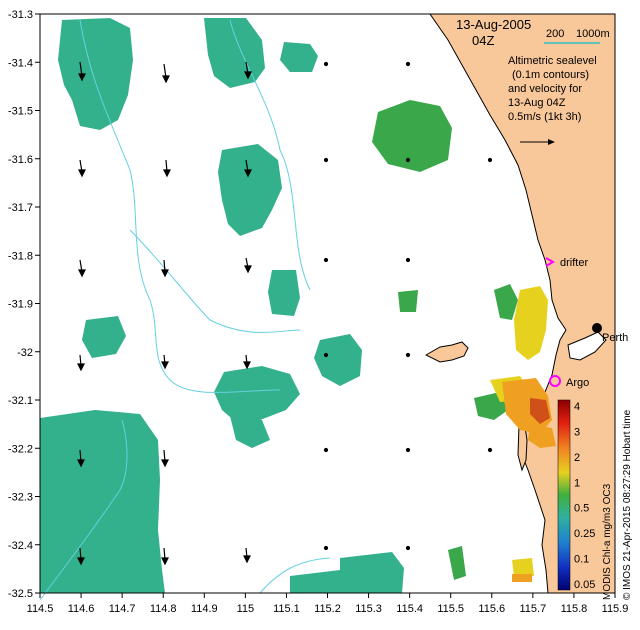 Image resolution: width=640 pixels, height=630 pixels. Describe the element at coordinates (615, 609) in the screenshot. I see `x-tick-label: 115.9` at that location.